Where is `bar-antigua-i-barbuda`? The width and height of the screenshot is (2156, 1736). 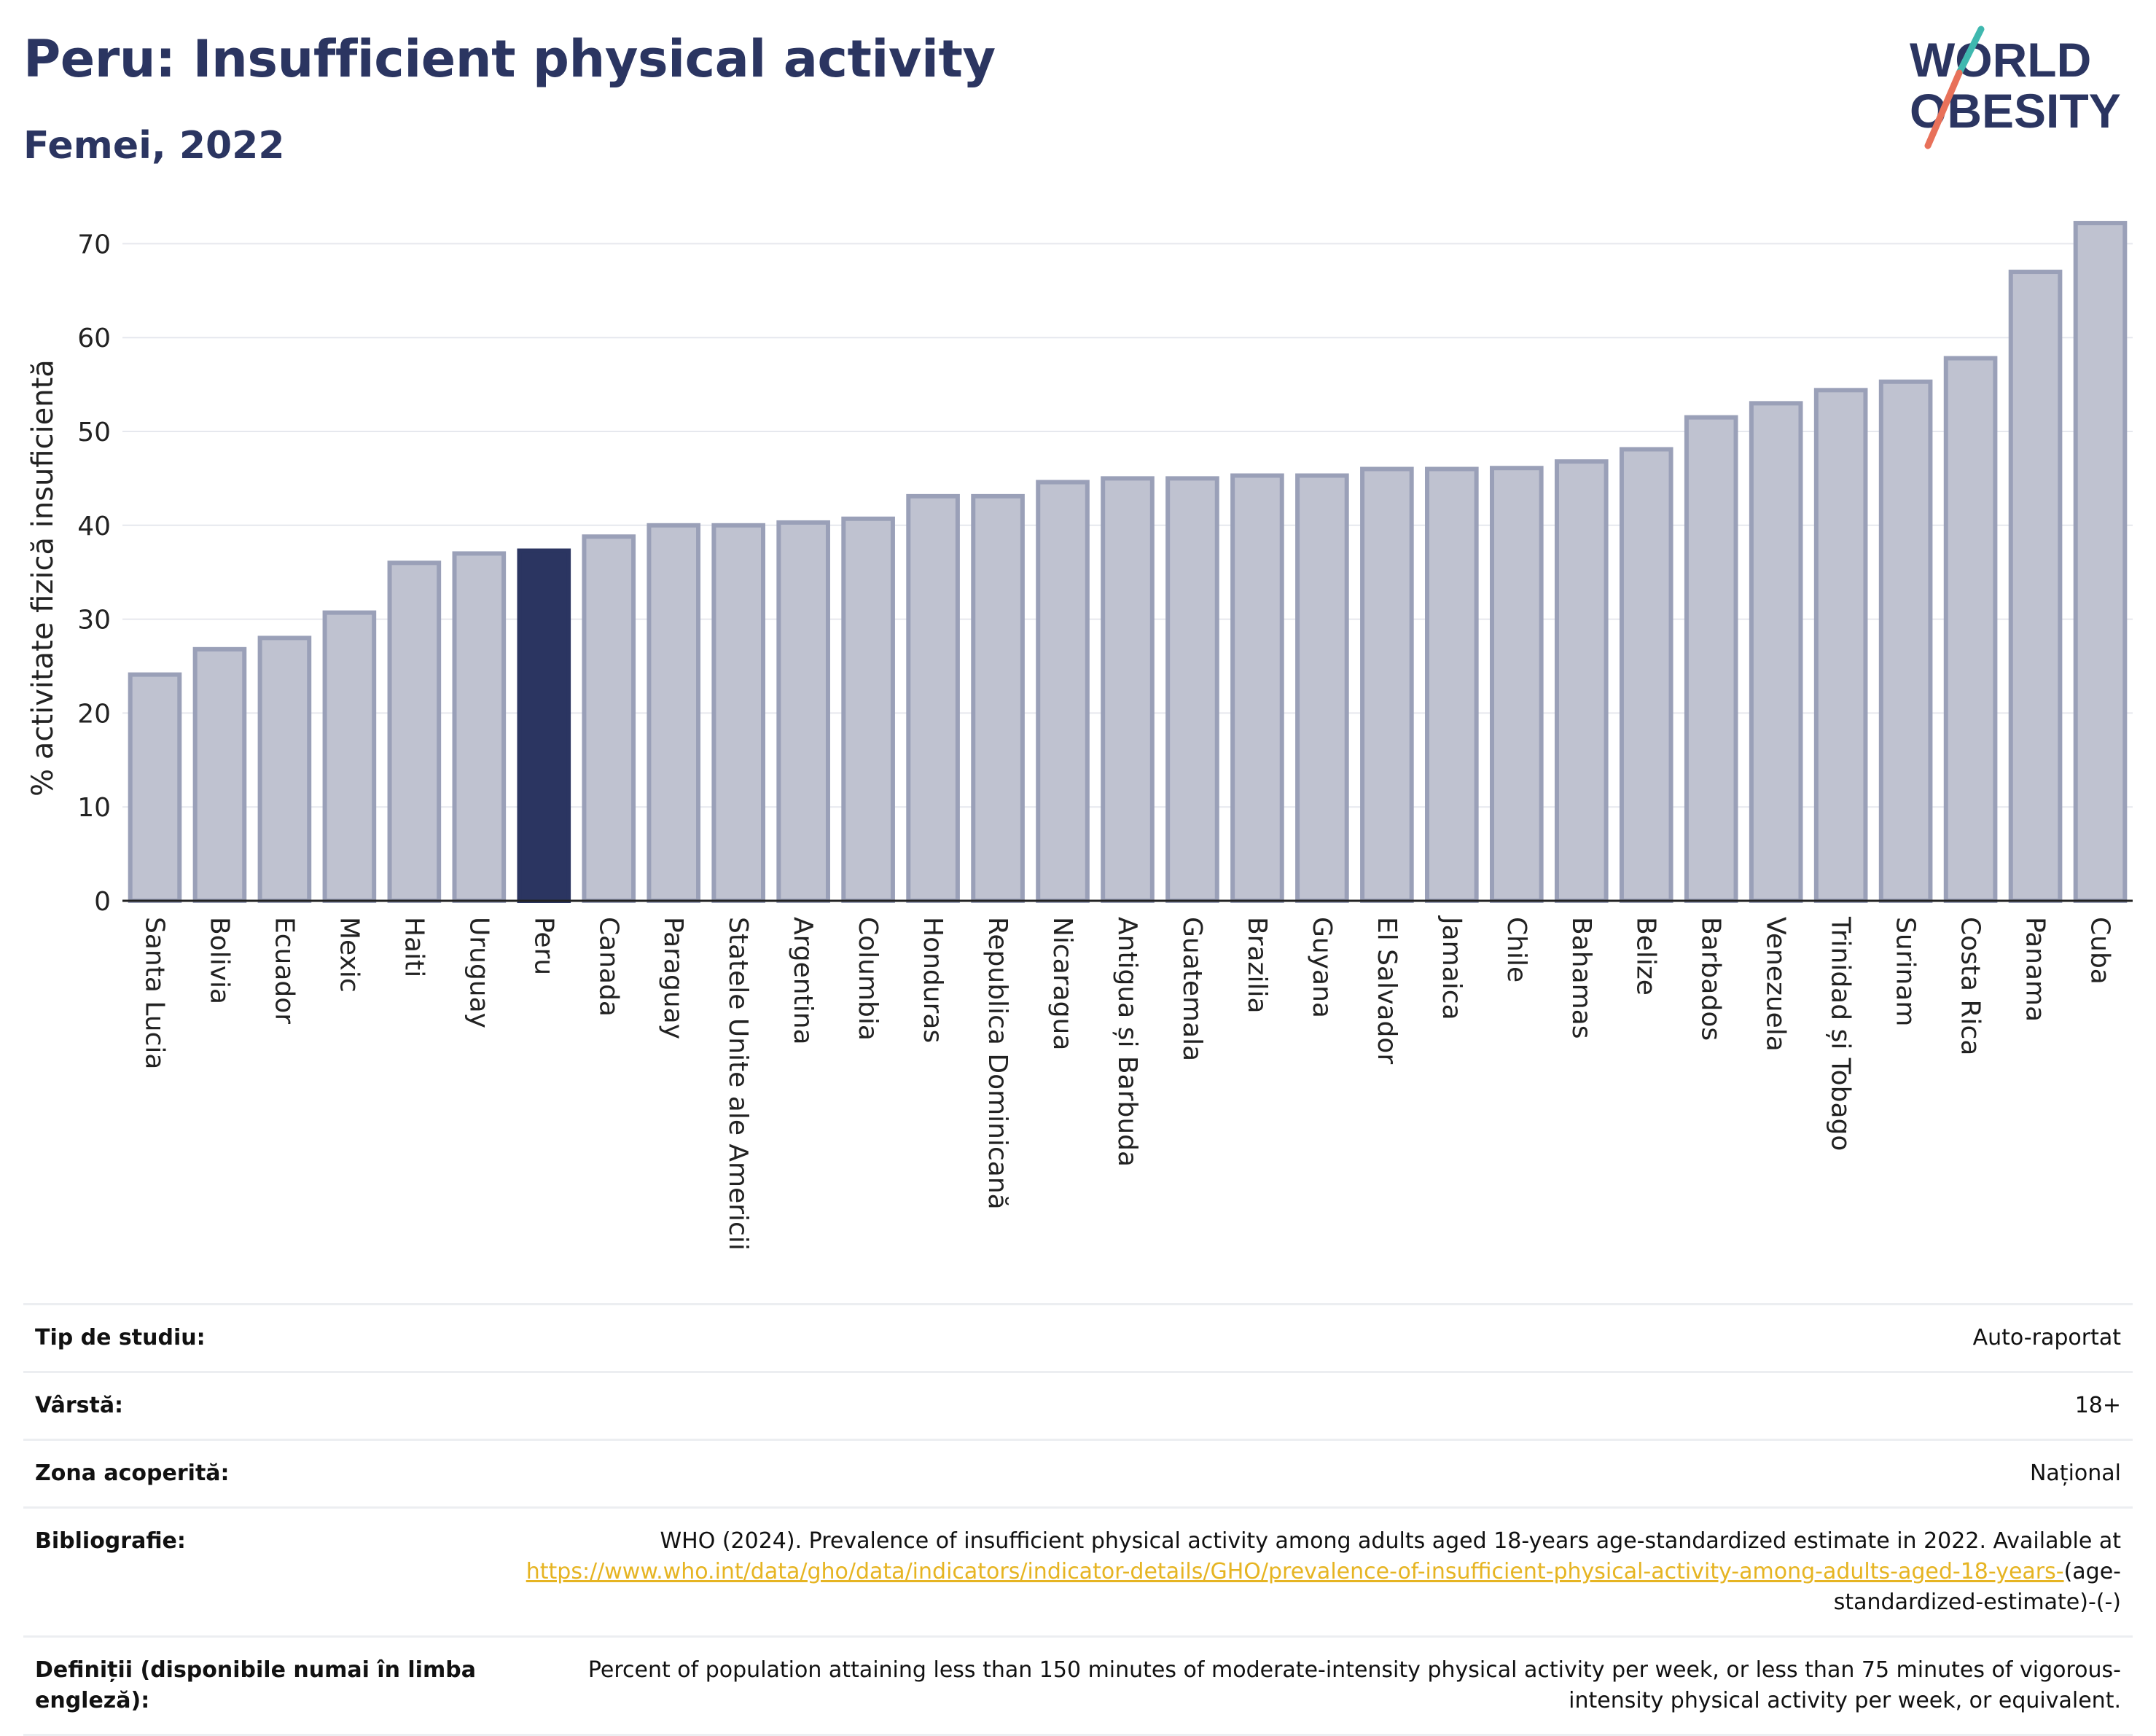 bar-antigua-i-barbuda is located at coordinates (1128, 689).